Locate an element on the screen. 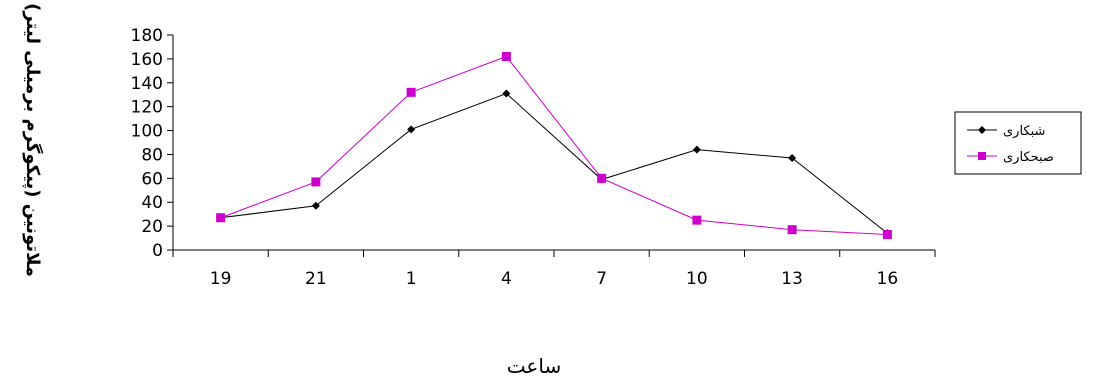 Image resolution: width=1120 pixels, height=376 pixels. x-tick-label: 19 is located at coordinates (221, 279).